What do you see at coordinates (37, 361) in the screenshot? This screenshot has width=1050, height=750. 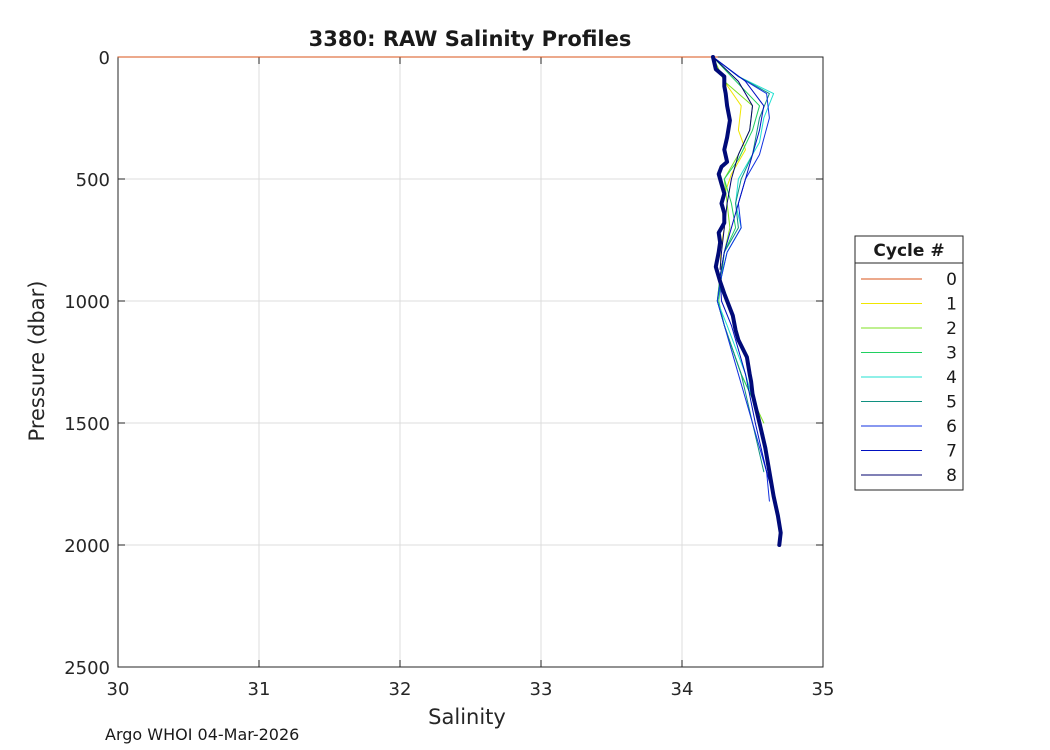 I see `y-axis-label: Pressure (dbar)` at bounding box center [37, 361].